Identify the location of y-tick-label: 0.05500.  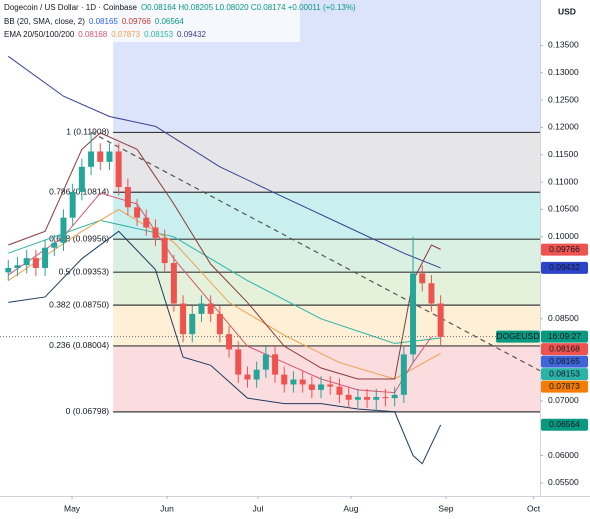
(563, 482).